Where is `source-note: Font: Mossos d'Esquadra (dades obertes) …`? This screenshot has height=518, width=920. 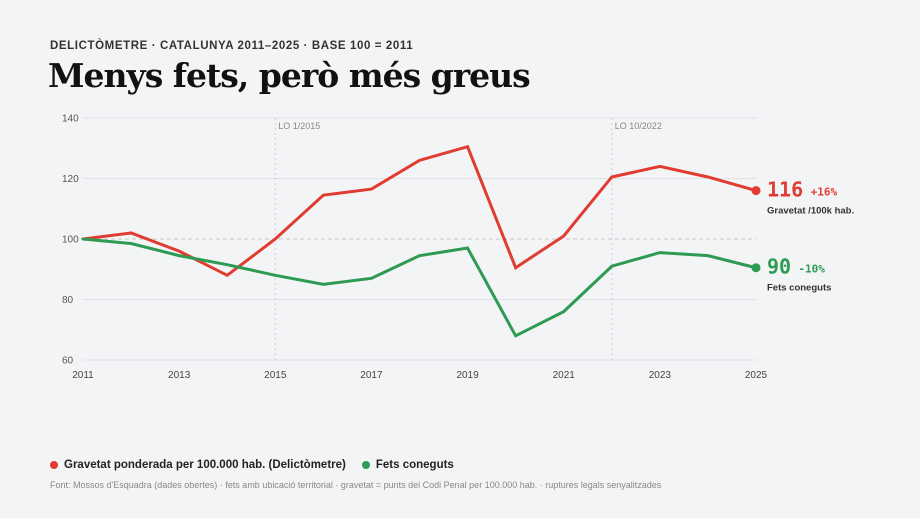
source-note: Font: Mossos d'Esquadra (dades obertes) … is located at coordinates (356, 485).